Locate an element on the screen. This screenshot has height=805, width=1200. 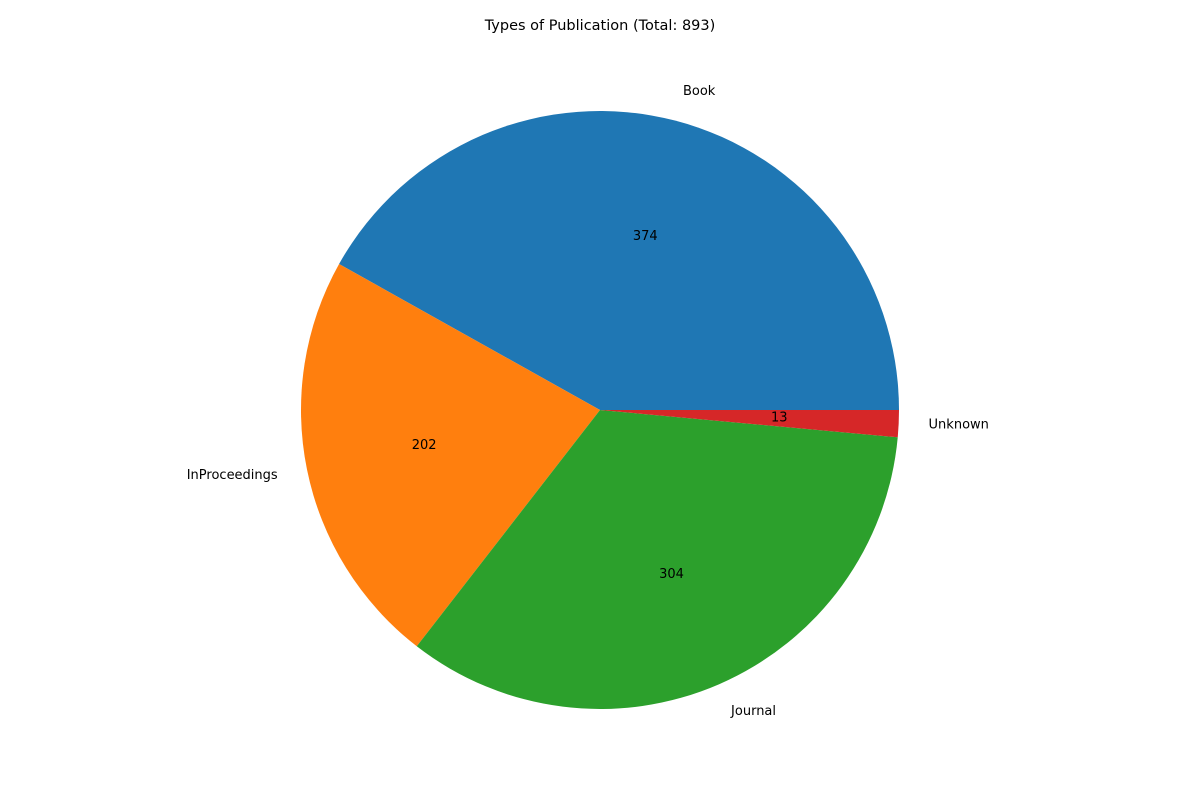
slice-label-inproceedings: InProceedings is located at coordinates (232, 475).